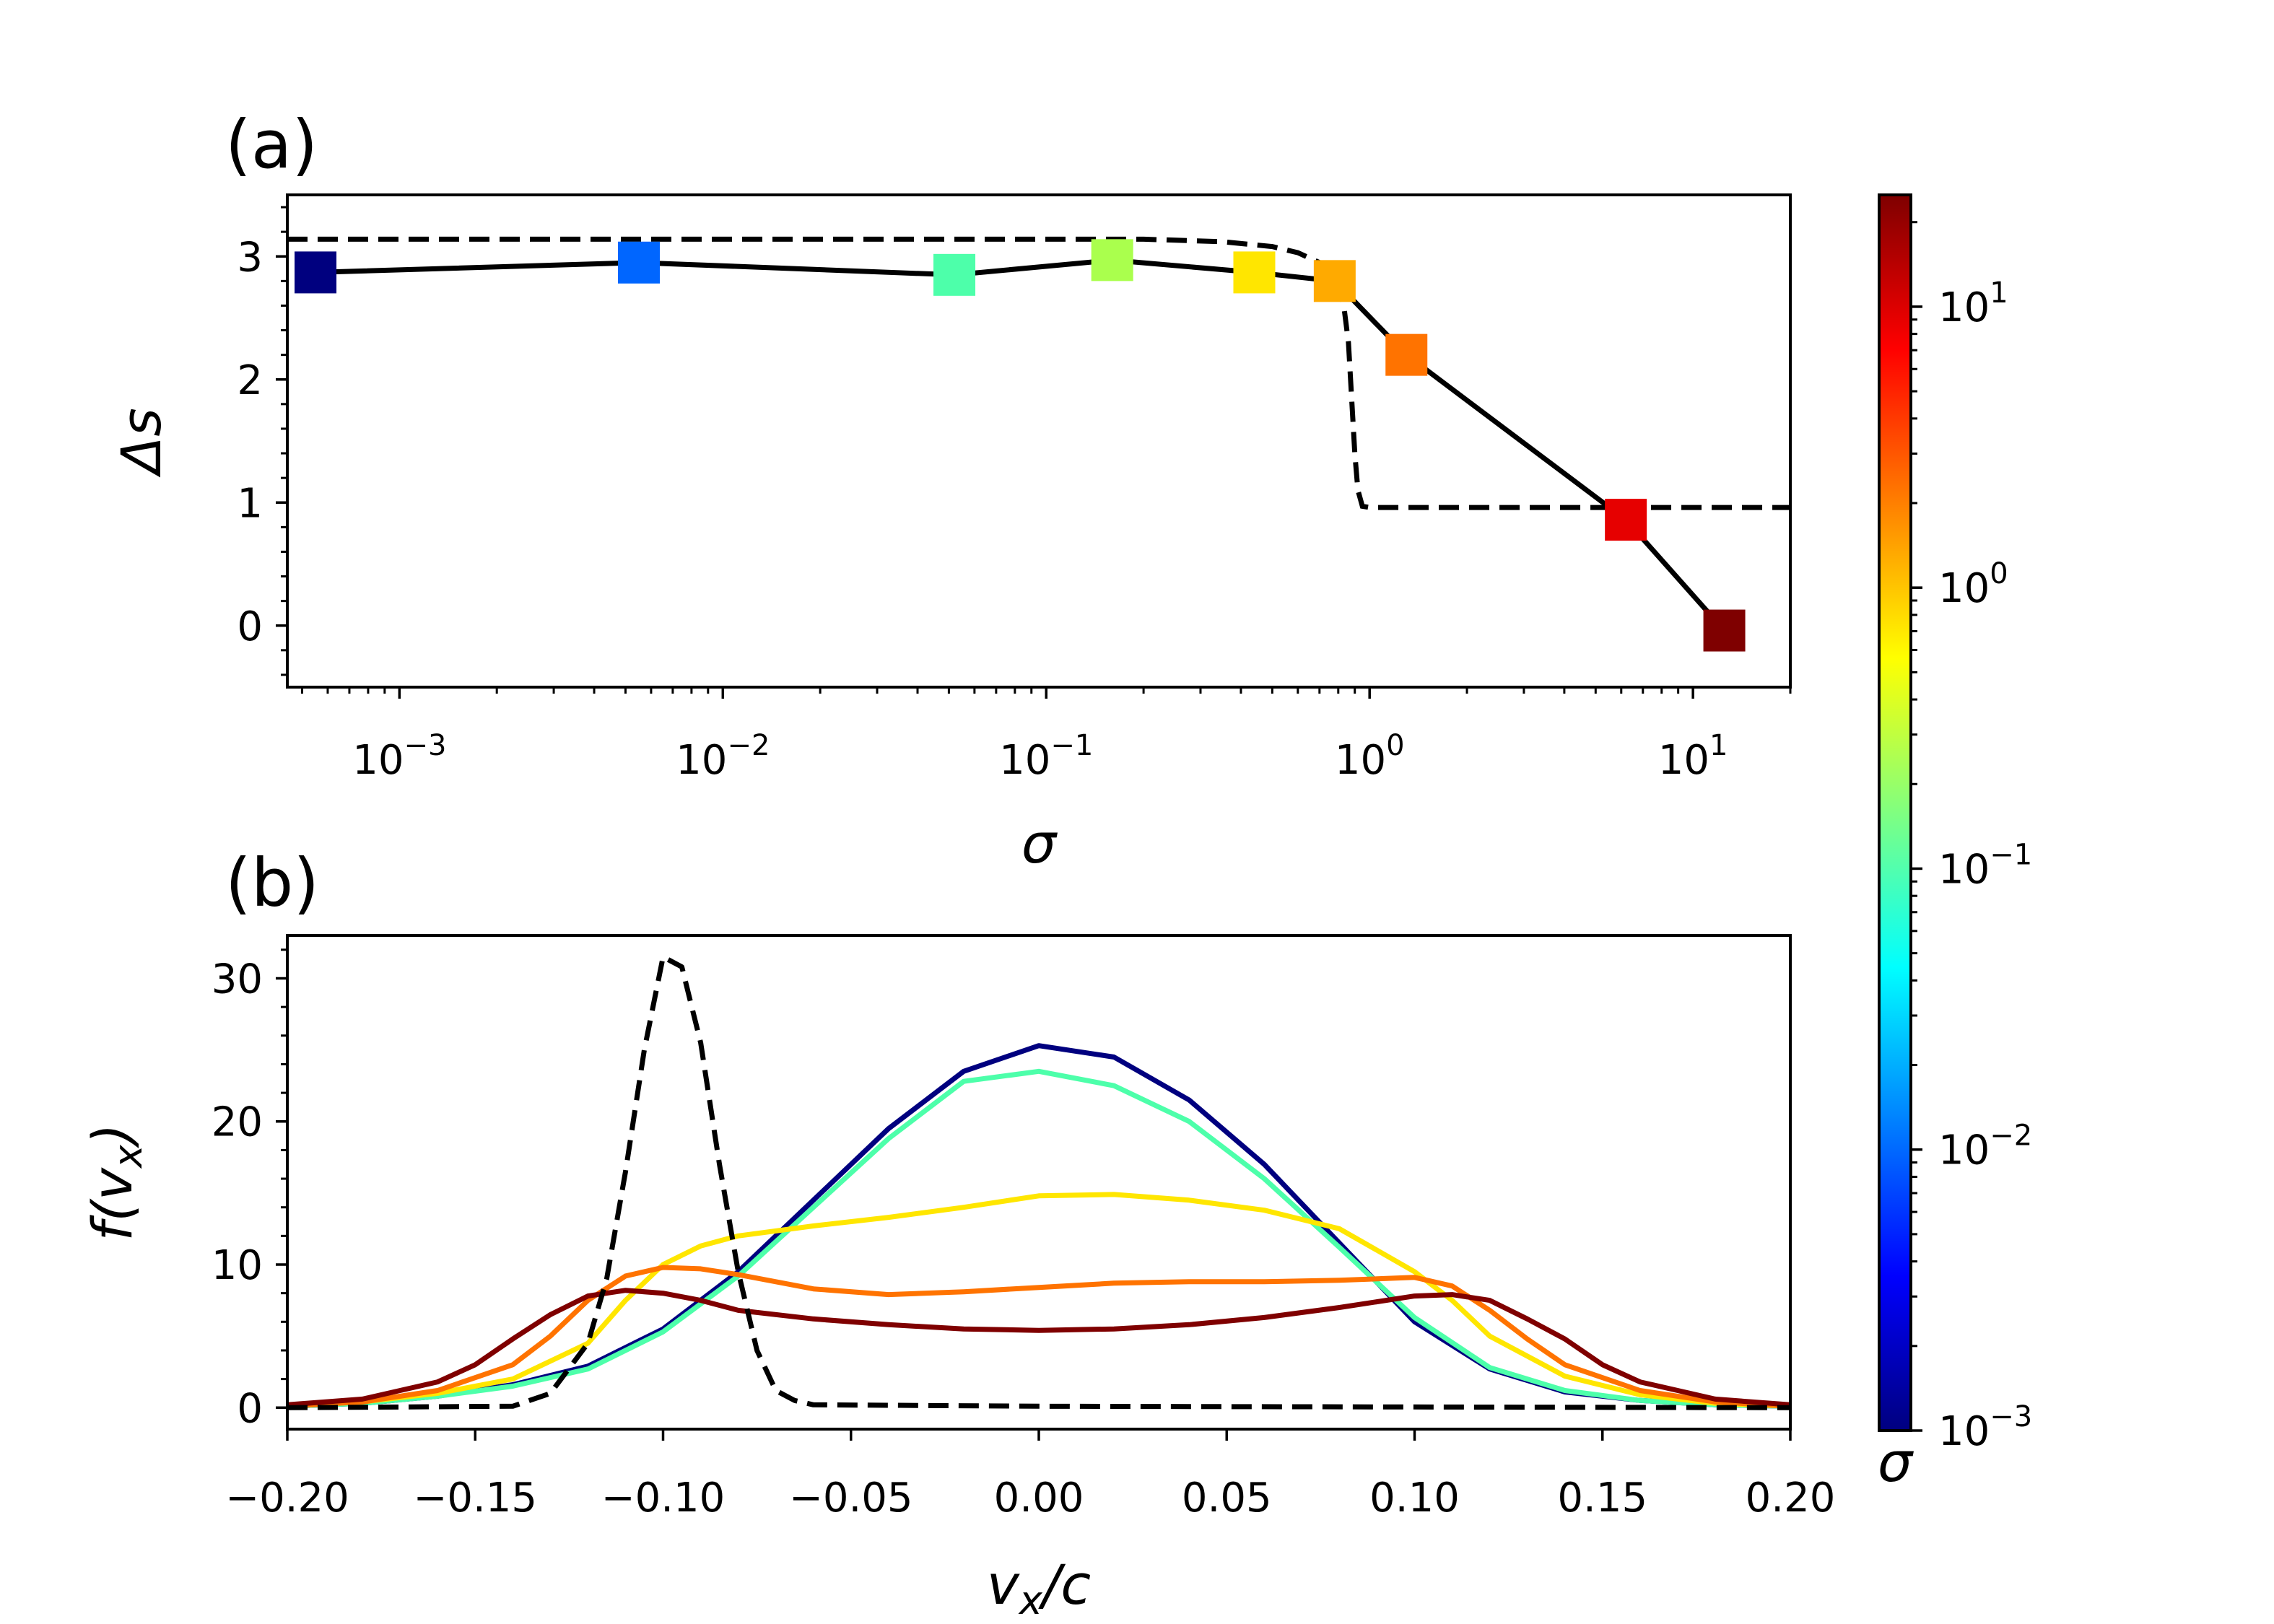 The width and height of the screenshot is (2274, 1624). I want to click on colorbar-gradient, so click(1895, 812).